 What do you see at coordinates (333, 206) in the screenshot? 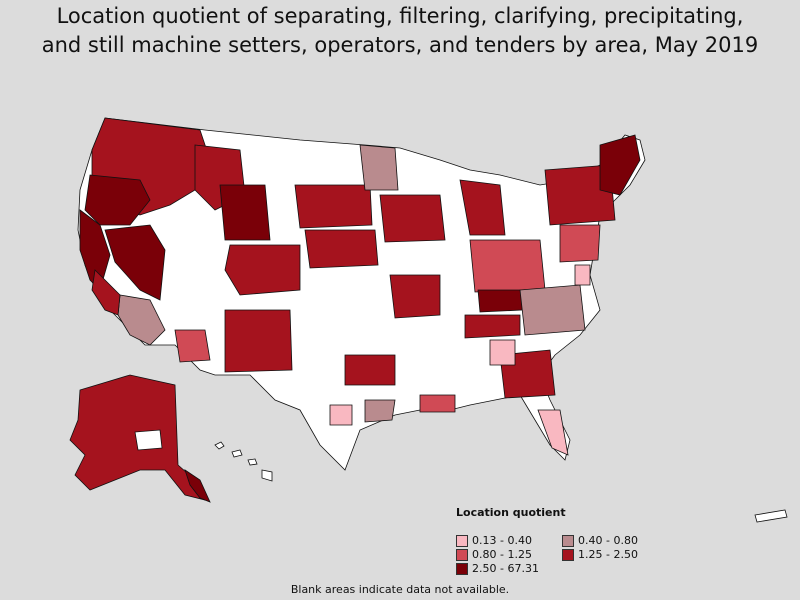
I see `region-dakotas` at bounding box center [333, 206].